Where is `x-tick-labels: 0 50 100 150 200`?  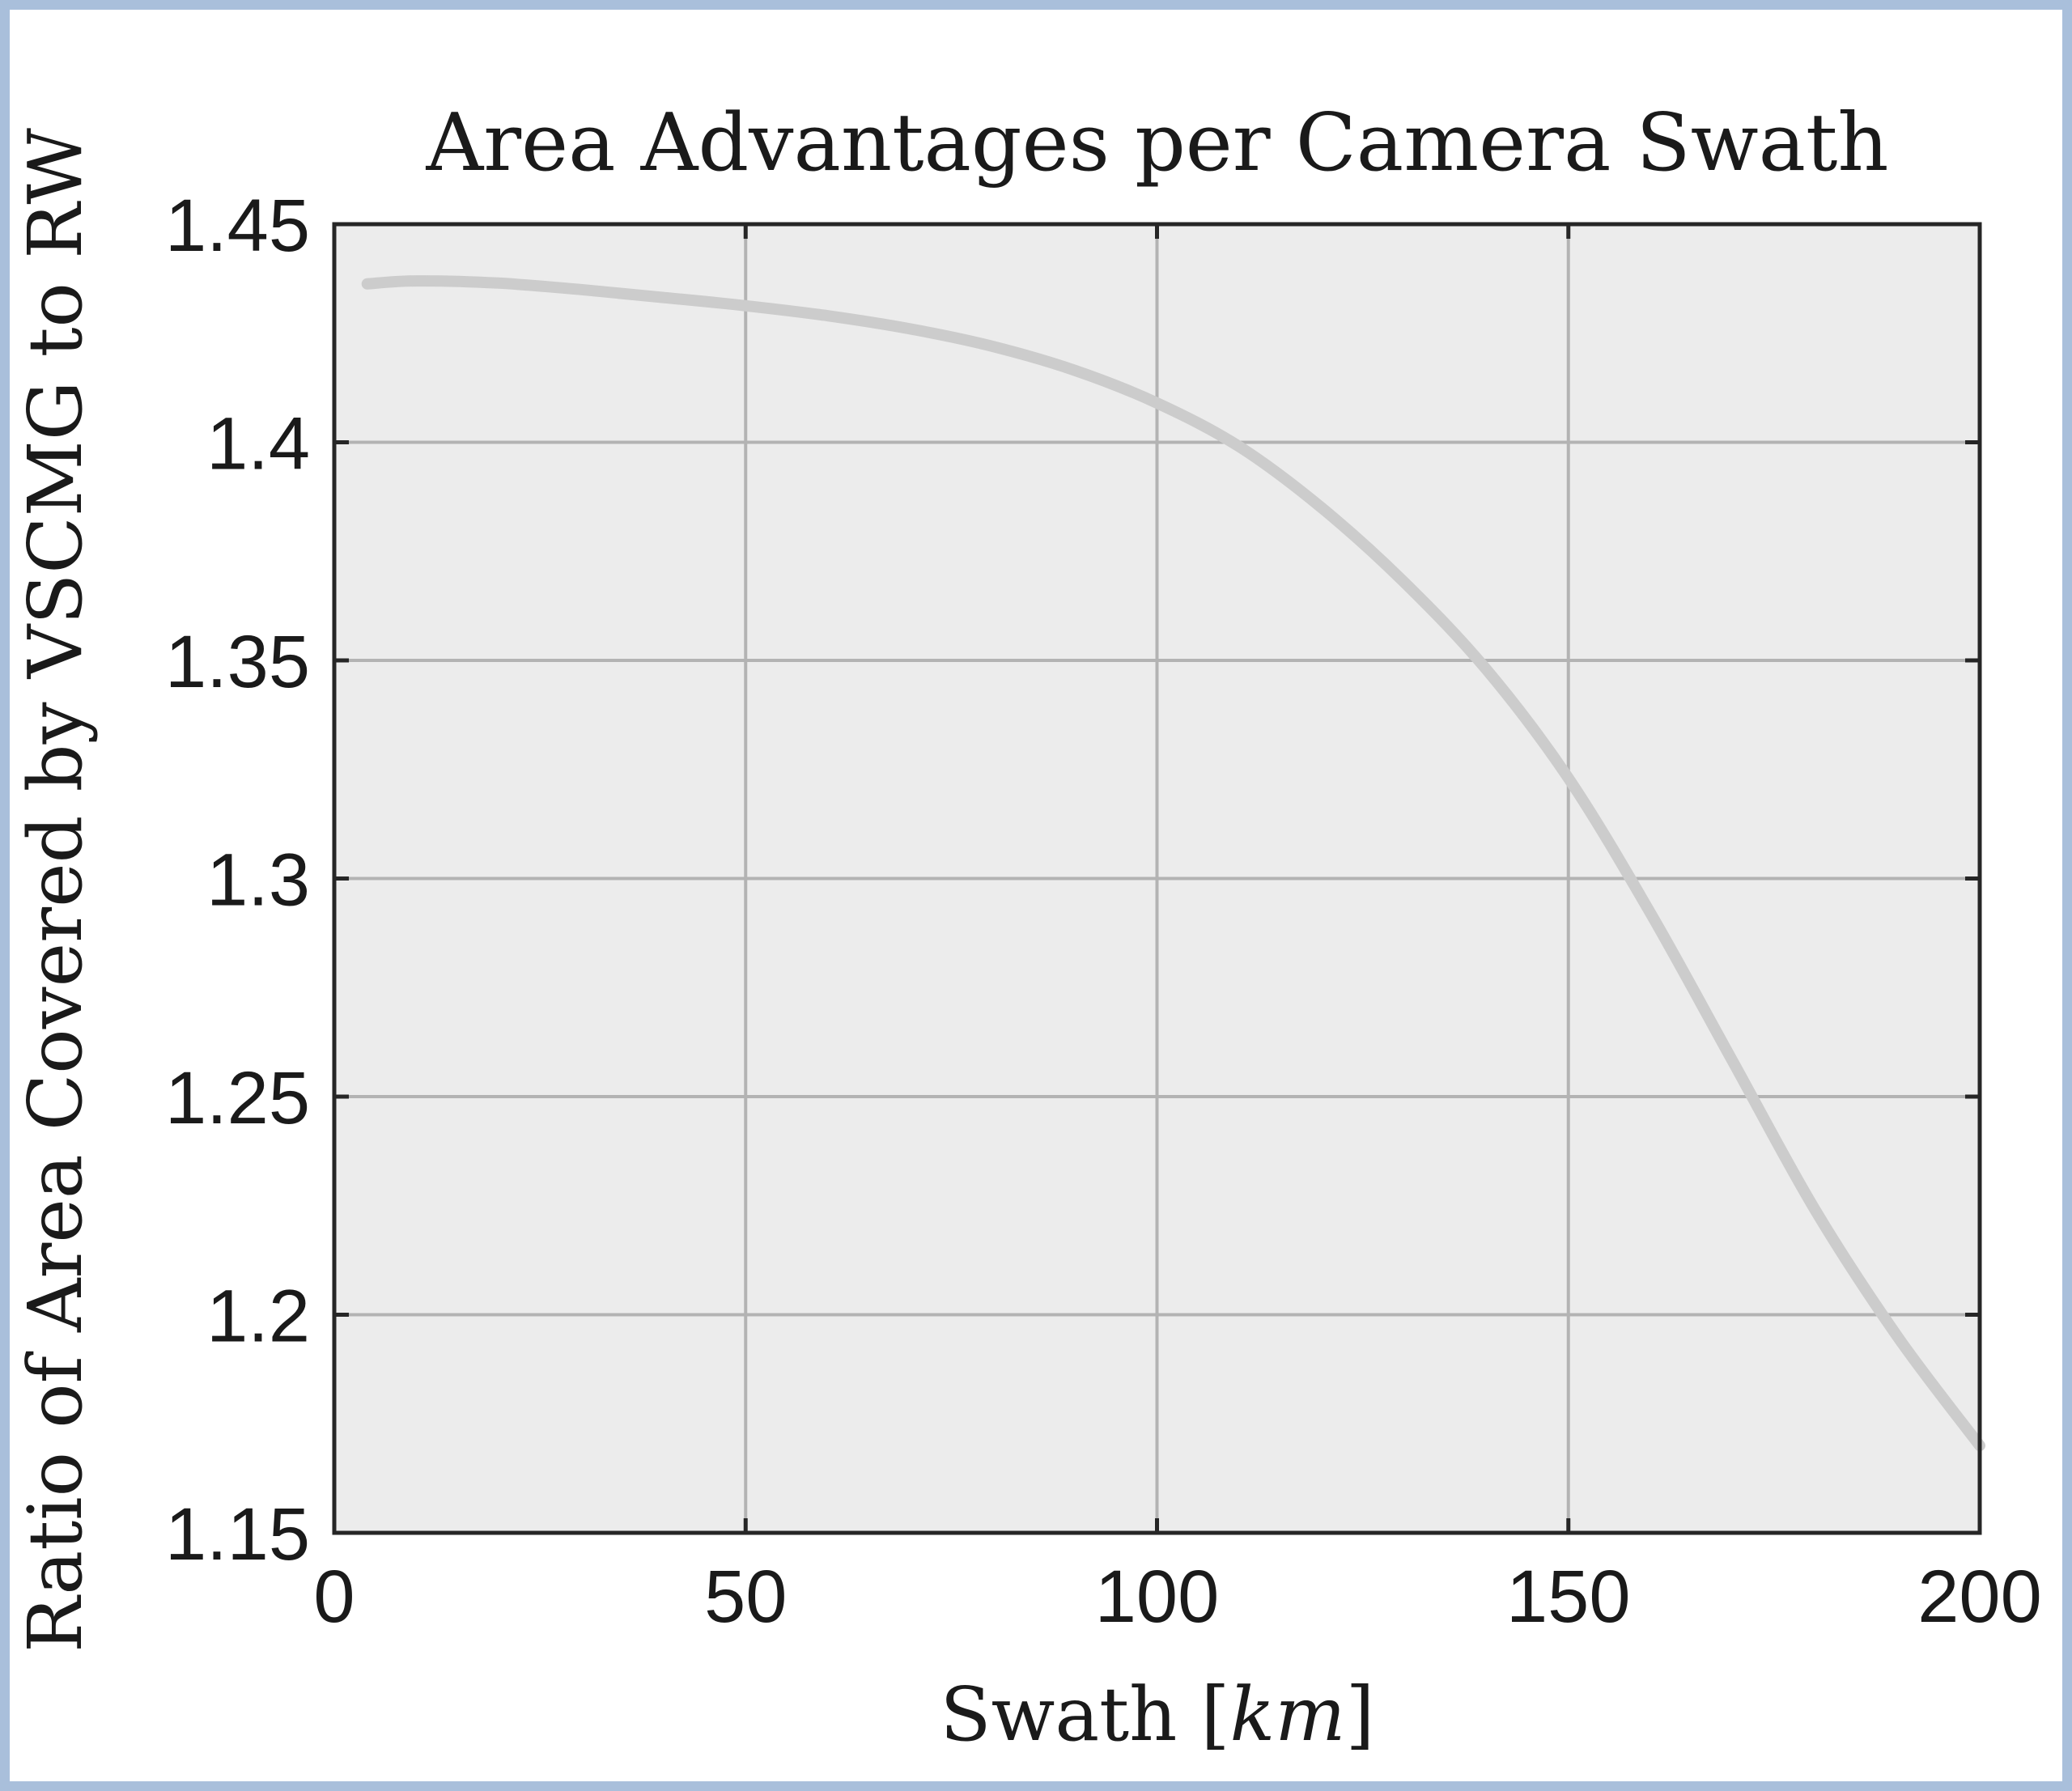
x-tick-labels: 0 50 100 150 200 is located at coordinates (1177, 1597).